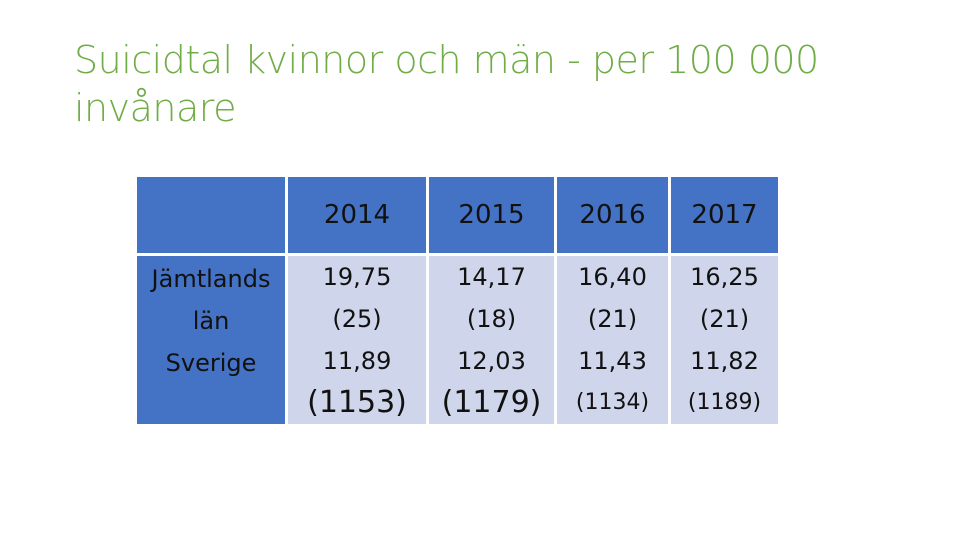 The height and width of the screenshot is (540, 960). What do you see at coordinates (492, 339) in the screenshot?
I see `data-cell-2015: 14,17 (18) 12,03 (1179)` at bounding box center [492, 339].